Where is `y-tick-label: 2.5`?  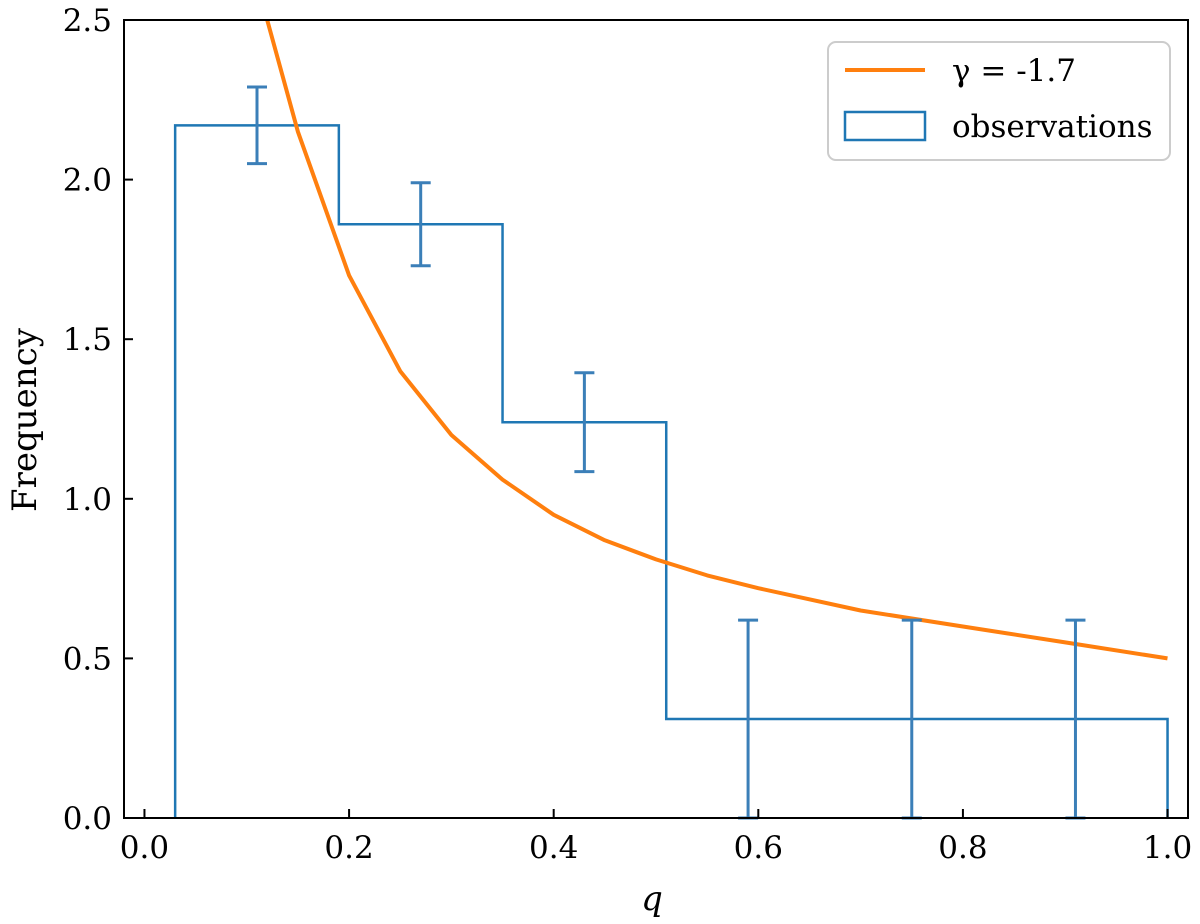
y-tick-label: 2.5 is located at coordinates (87, 21).